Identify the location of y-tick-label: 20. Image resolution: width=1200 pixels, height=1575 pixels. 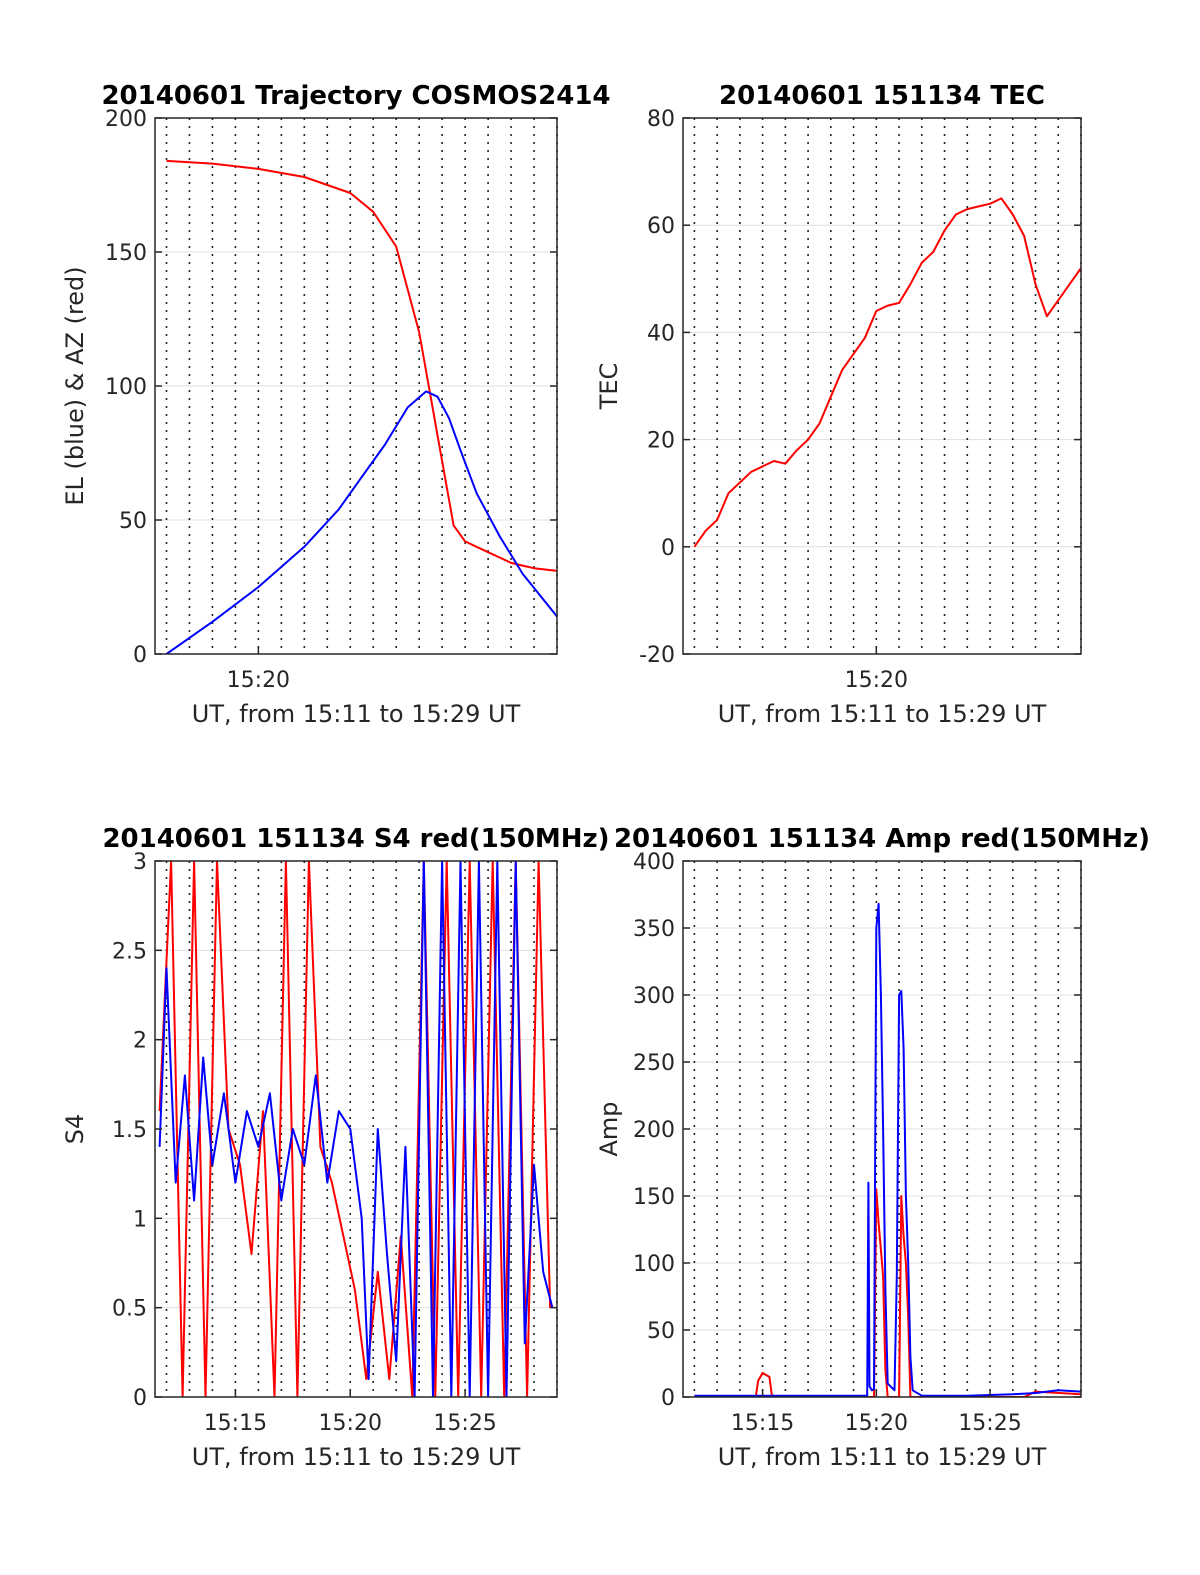
(661, 441).